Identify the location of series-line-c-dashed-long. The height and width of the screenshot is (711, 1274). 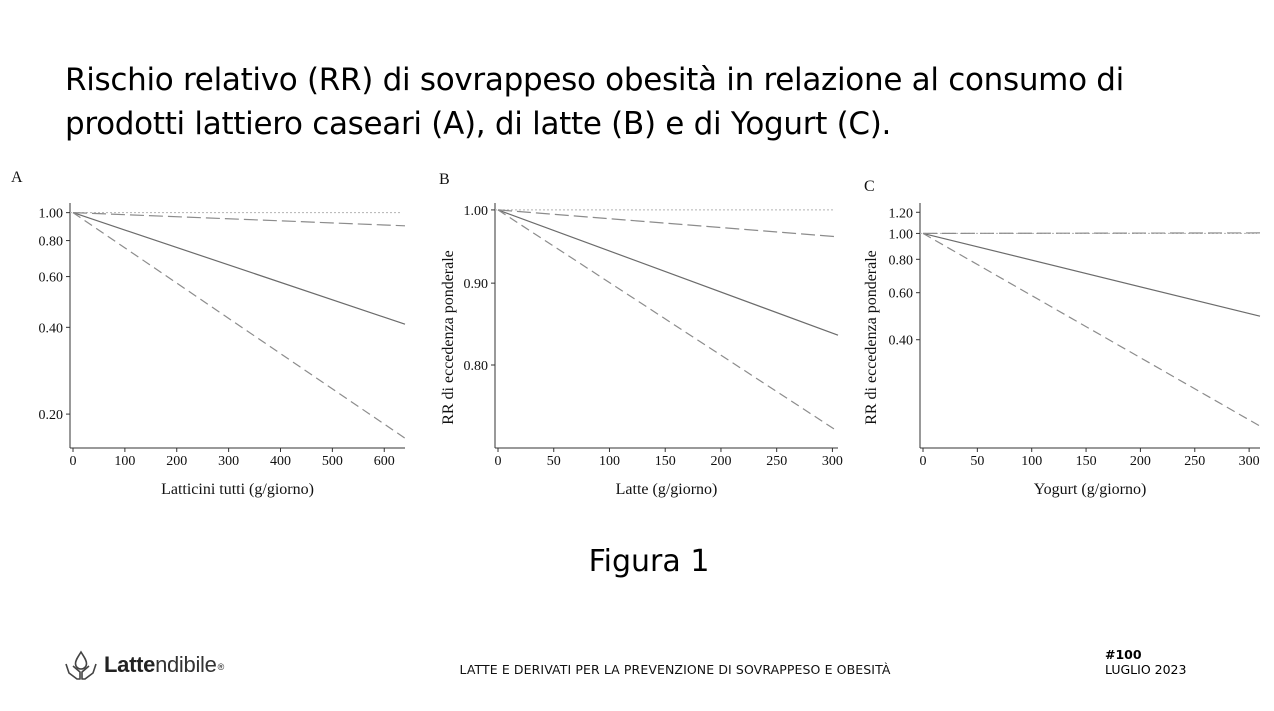
(1091, 233).